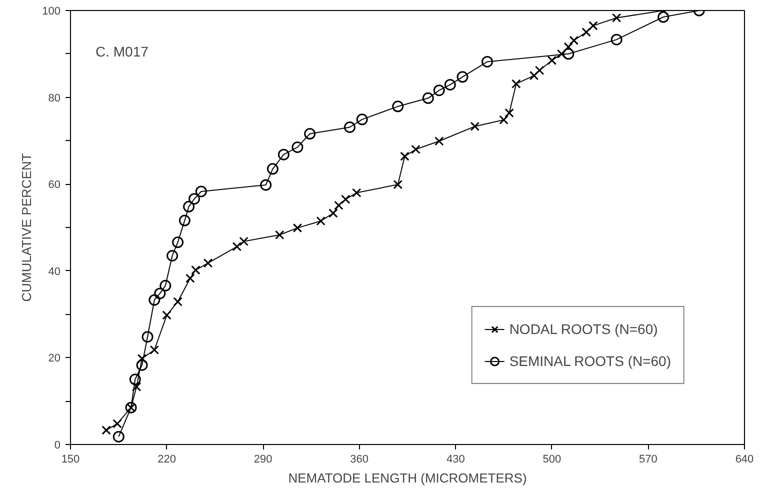  What do you see at coordinates (590, 361) in the screenshot?
I see `legend-label: SEMINAL ROOTS (N=60)` at bounding box center [590, 361].